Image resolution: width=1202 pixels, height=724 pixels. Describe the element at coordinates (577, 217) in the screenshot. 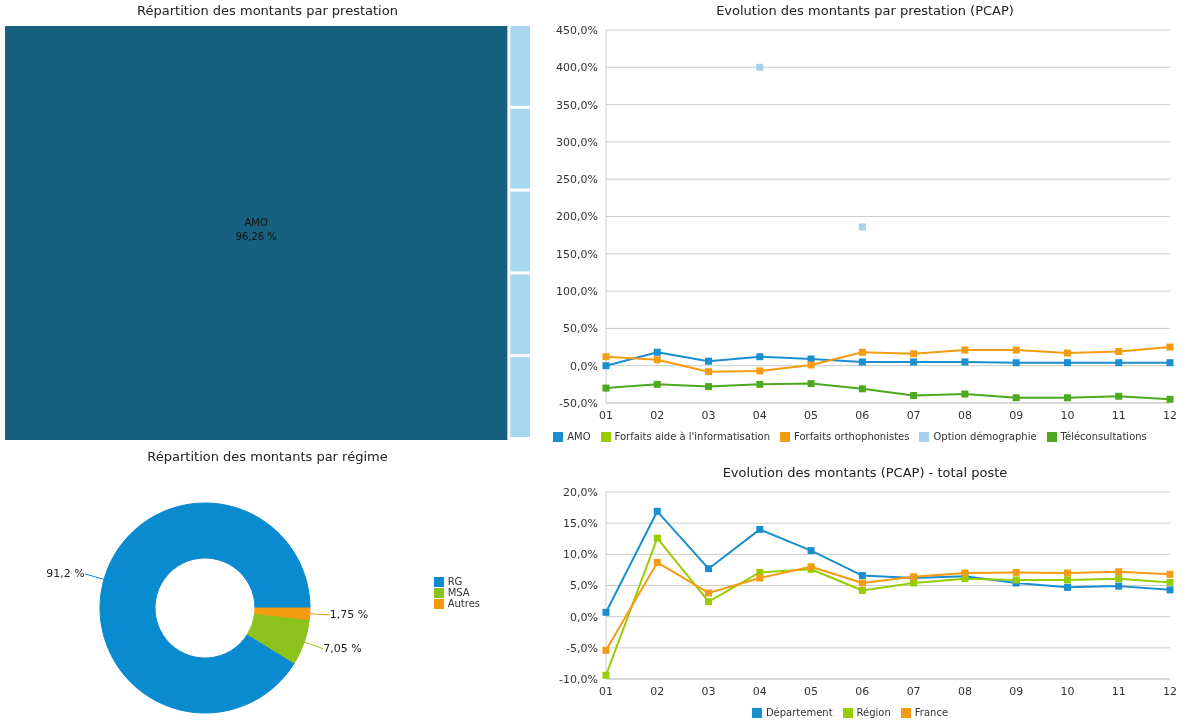

I see `y-tick-label: 200,0%` at that location.